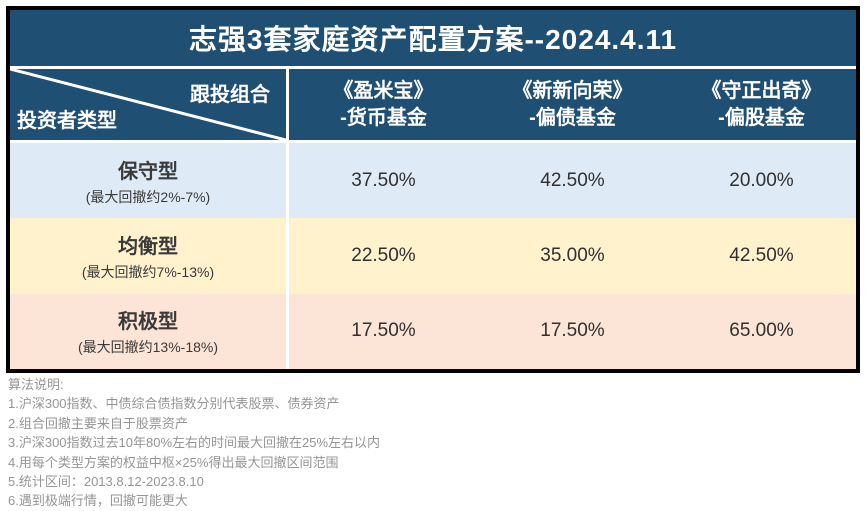 This screenshot has height=511, width=865. Describe the element at coordinates (173, 462) in the screenshot. I see `note-line: 4.用每个类型方案的权益中枢×25%得出最大回撤区间范围` at that location.